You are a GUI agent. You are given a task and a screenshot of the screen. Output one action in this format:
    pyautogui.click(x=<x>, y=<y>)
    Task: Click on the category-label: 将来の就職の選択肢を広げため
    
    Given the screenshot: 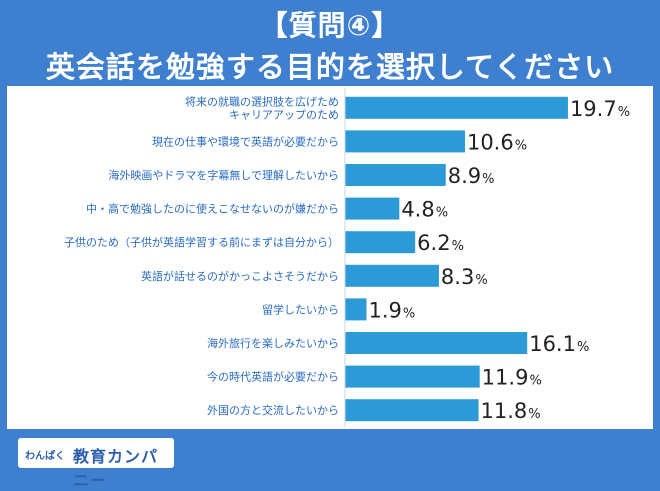 What is the action you would take?
    pyautogui.click(x=262, y=101)
    